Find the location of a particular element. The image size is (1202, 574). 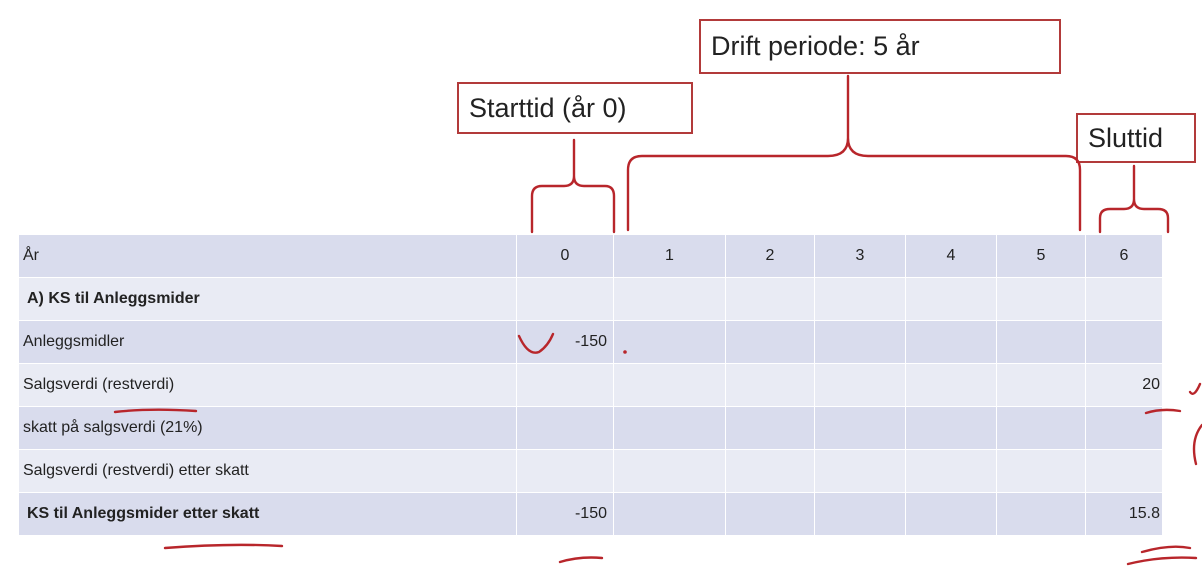

row-label: KS til Anleggsmider etter skatt is located at coordinates (267, 514).